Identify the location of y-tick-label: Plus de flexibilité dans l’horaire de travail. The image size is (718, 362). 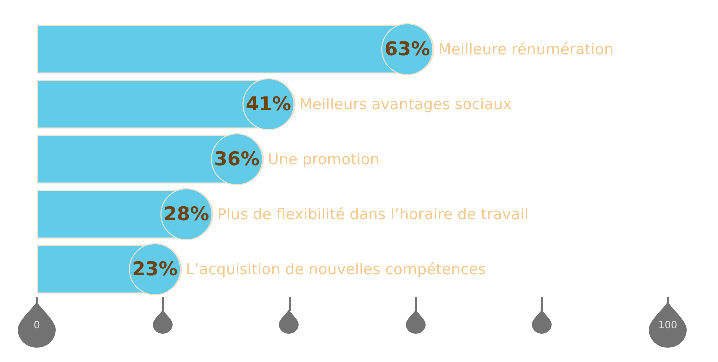
(373, 215).